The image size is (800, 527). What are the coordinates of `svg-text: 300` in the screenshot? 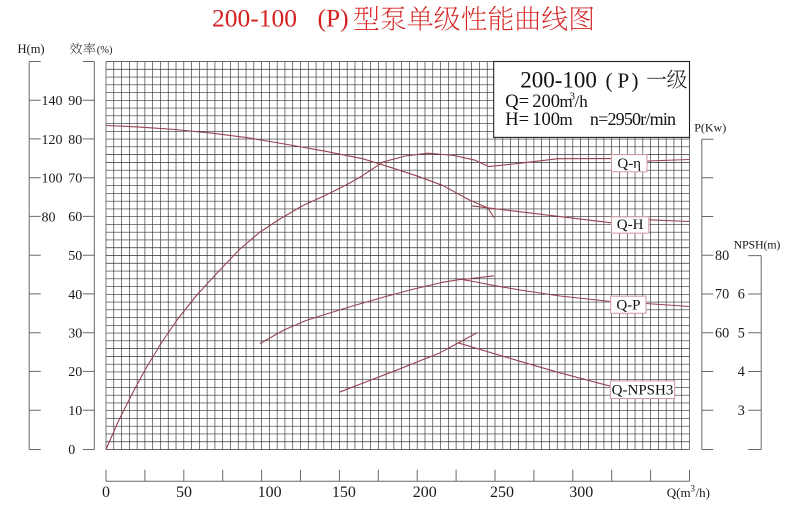 It's located at (581, 492).